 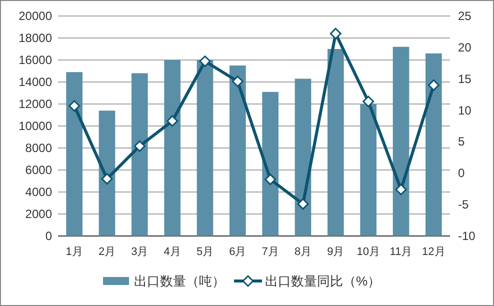 What do you see at coordinates (38, 214) in the screenshot?
I see `y-tick-label: 2000` at bounding box center [38, 214].